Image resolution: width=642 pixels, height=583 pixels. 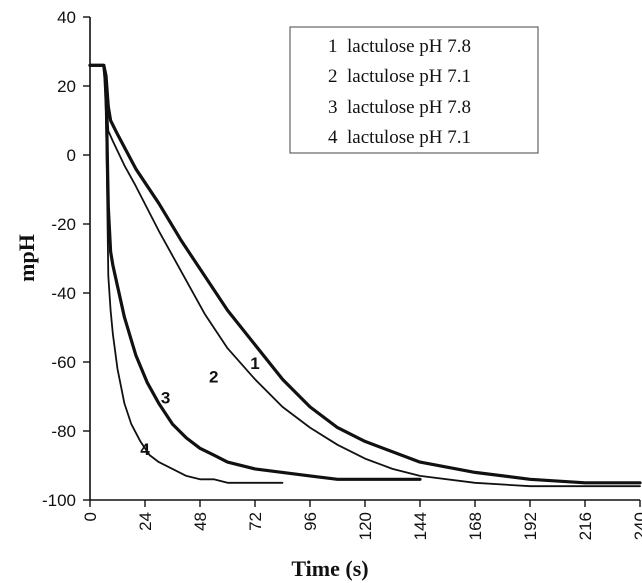 I want to click on x-tick-label: 216, so click(x=585, y=526).